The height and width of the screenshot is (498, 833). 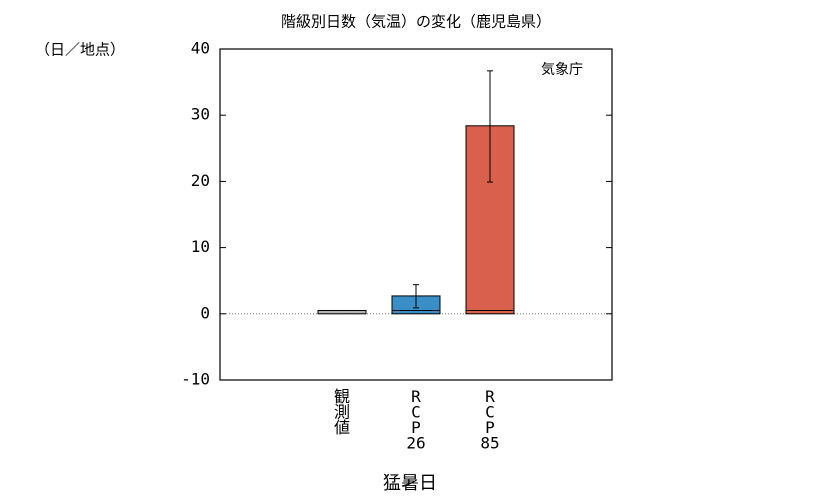 What do you see at coordinates (416, 22) in the screenshot?
I see `chart-title: 階級別日数（気温）の変化（鹿児島県）` at bounding box center [416, 22].